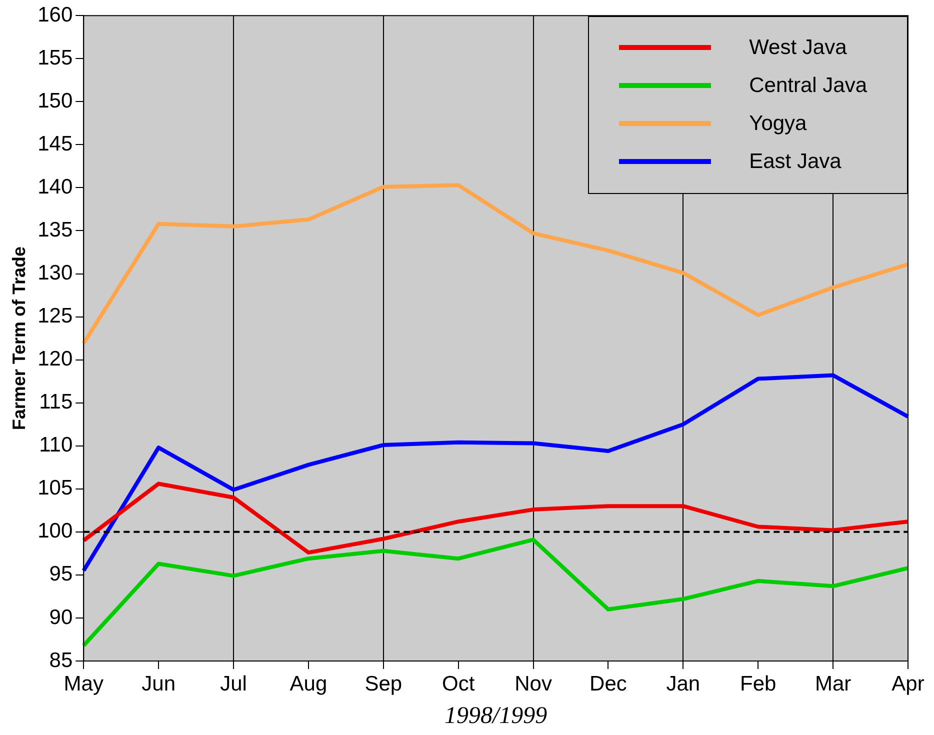 The width and height of the screenshot is (934, 735). I want to click on y-tick-label: 115, so click(56, 402).